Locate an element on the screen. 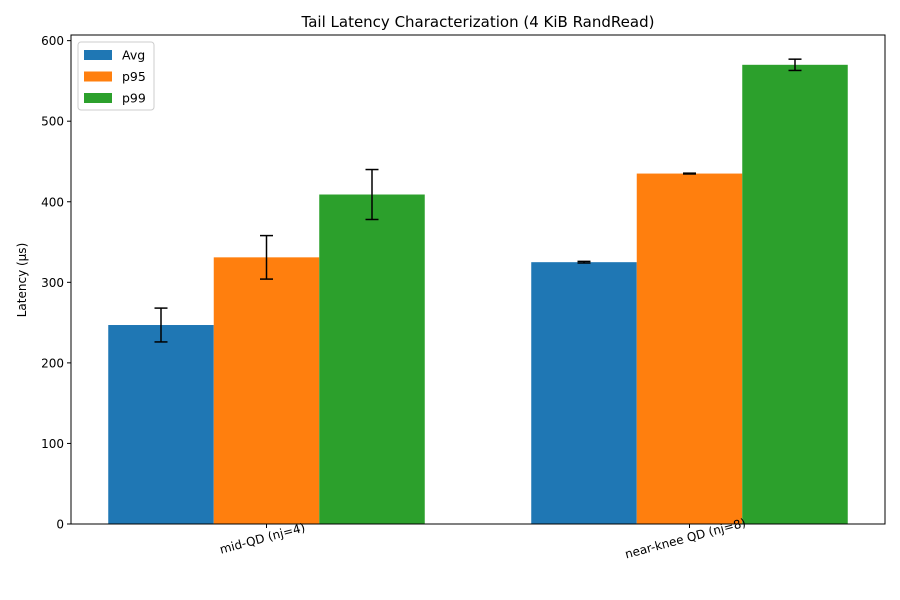 This screenshot has width=900, height=600. legend: Avg p95 p99 is located at coordinates (116, 76).